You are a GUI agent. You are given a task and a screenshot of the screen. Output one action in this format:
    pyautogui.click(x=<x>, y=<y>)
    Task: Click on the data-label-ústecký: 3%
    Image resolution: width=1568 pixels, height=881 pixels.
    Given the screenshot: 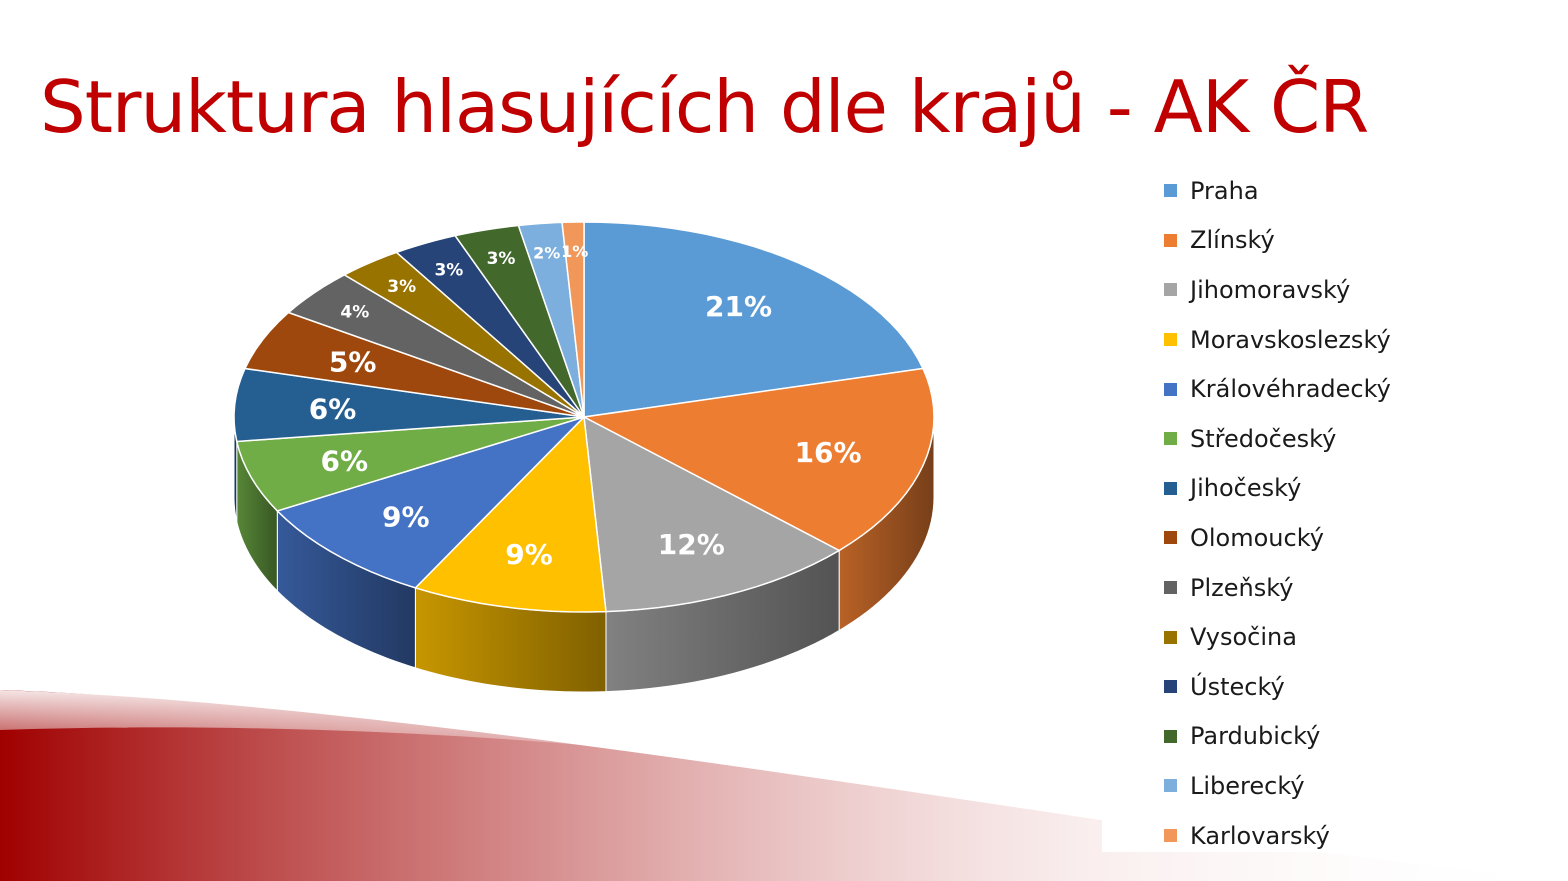 What is the action you would take?
    pyautogui.click(x=448, y=270)
    